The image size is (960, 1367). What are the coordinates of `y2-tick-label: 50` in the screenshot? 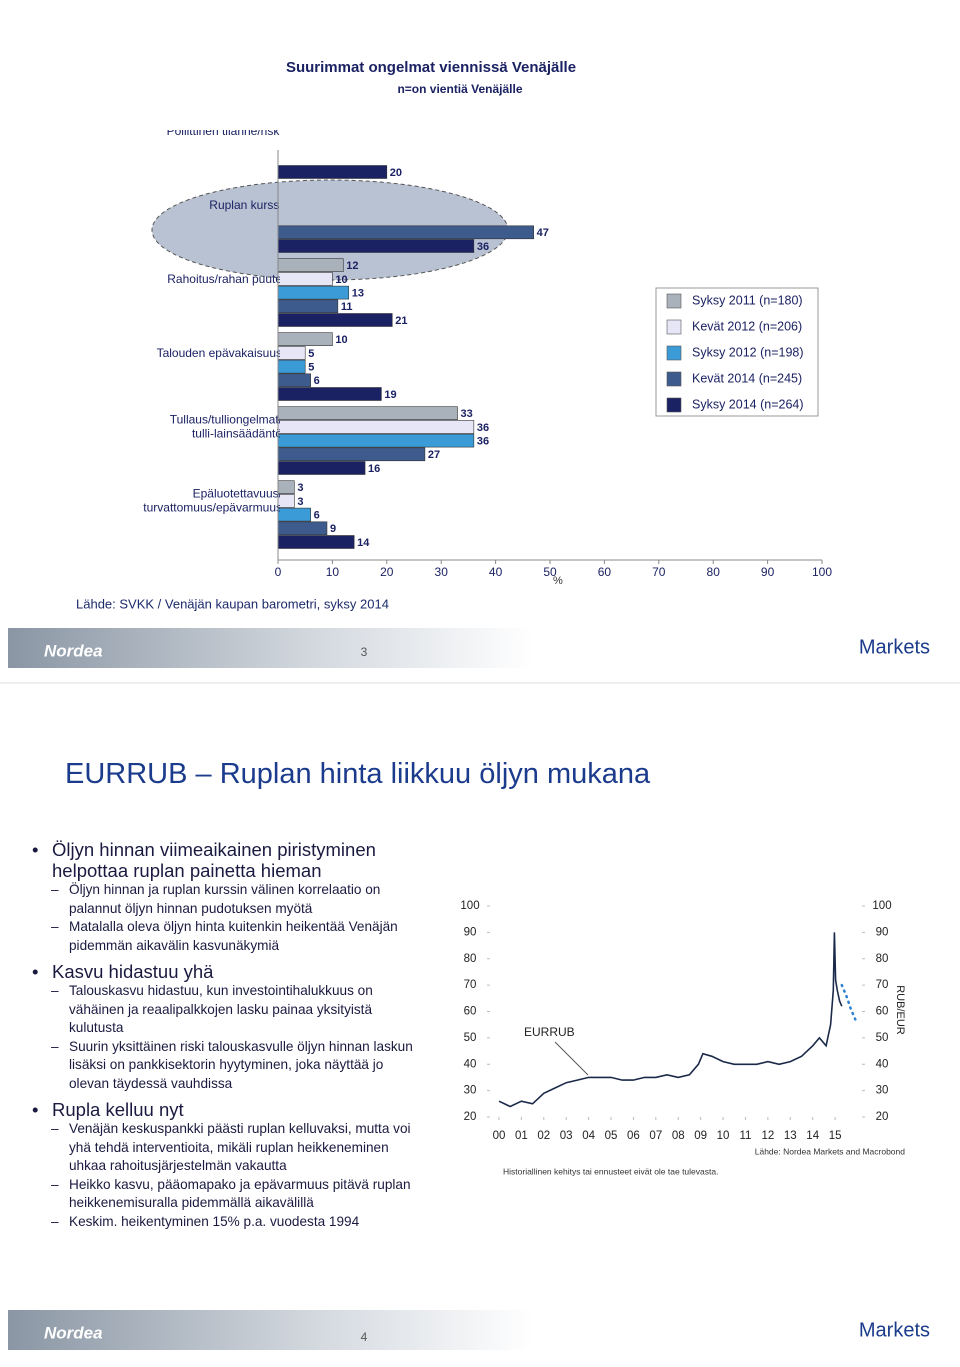 It's located at (882, 1038).